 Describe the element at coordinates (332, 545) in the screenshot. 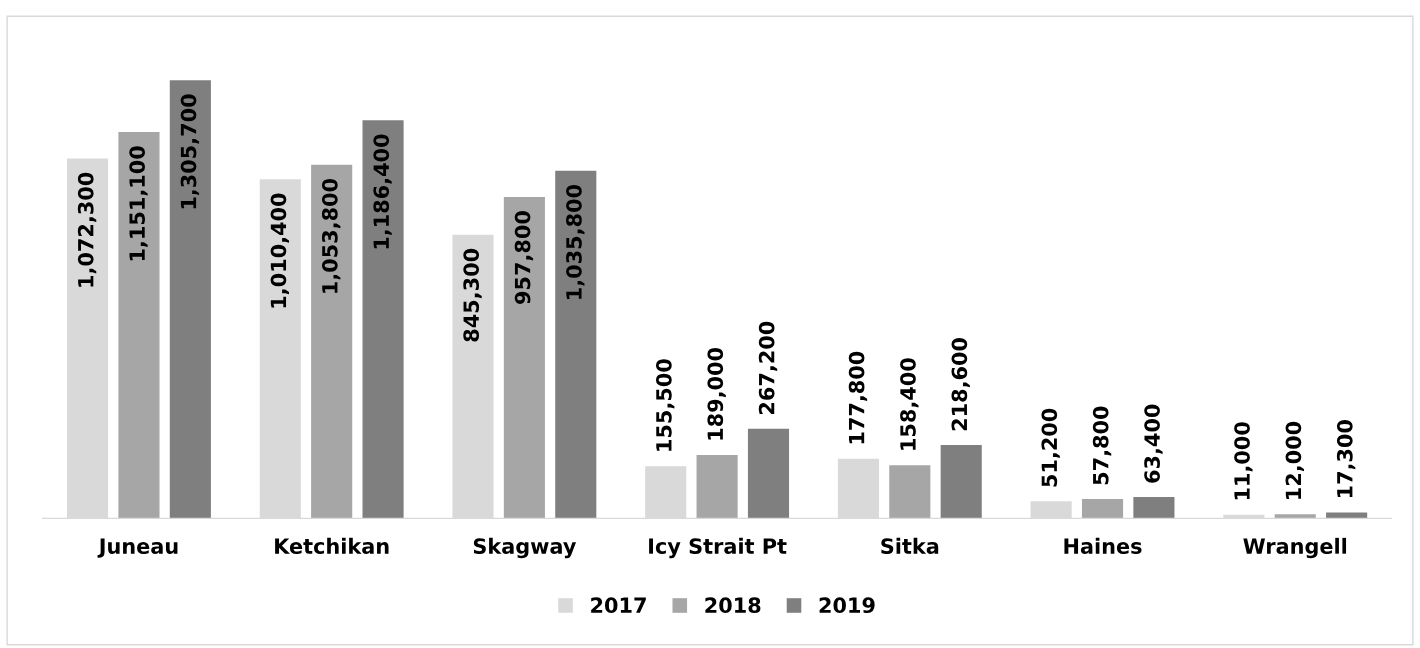

I see `x-tick-label: Ketchikan` at that location.